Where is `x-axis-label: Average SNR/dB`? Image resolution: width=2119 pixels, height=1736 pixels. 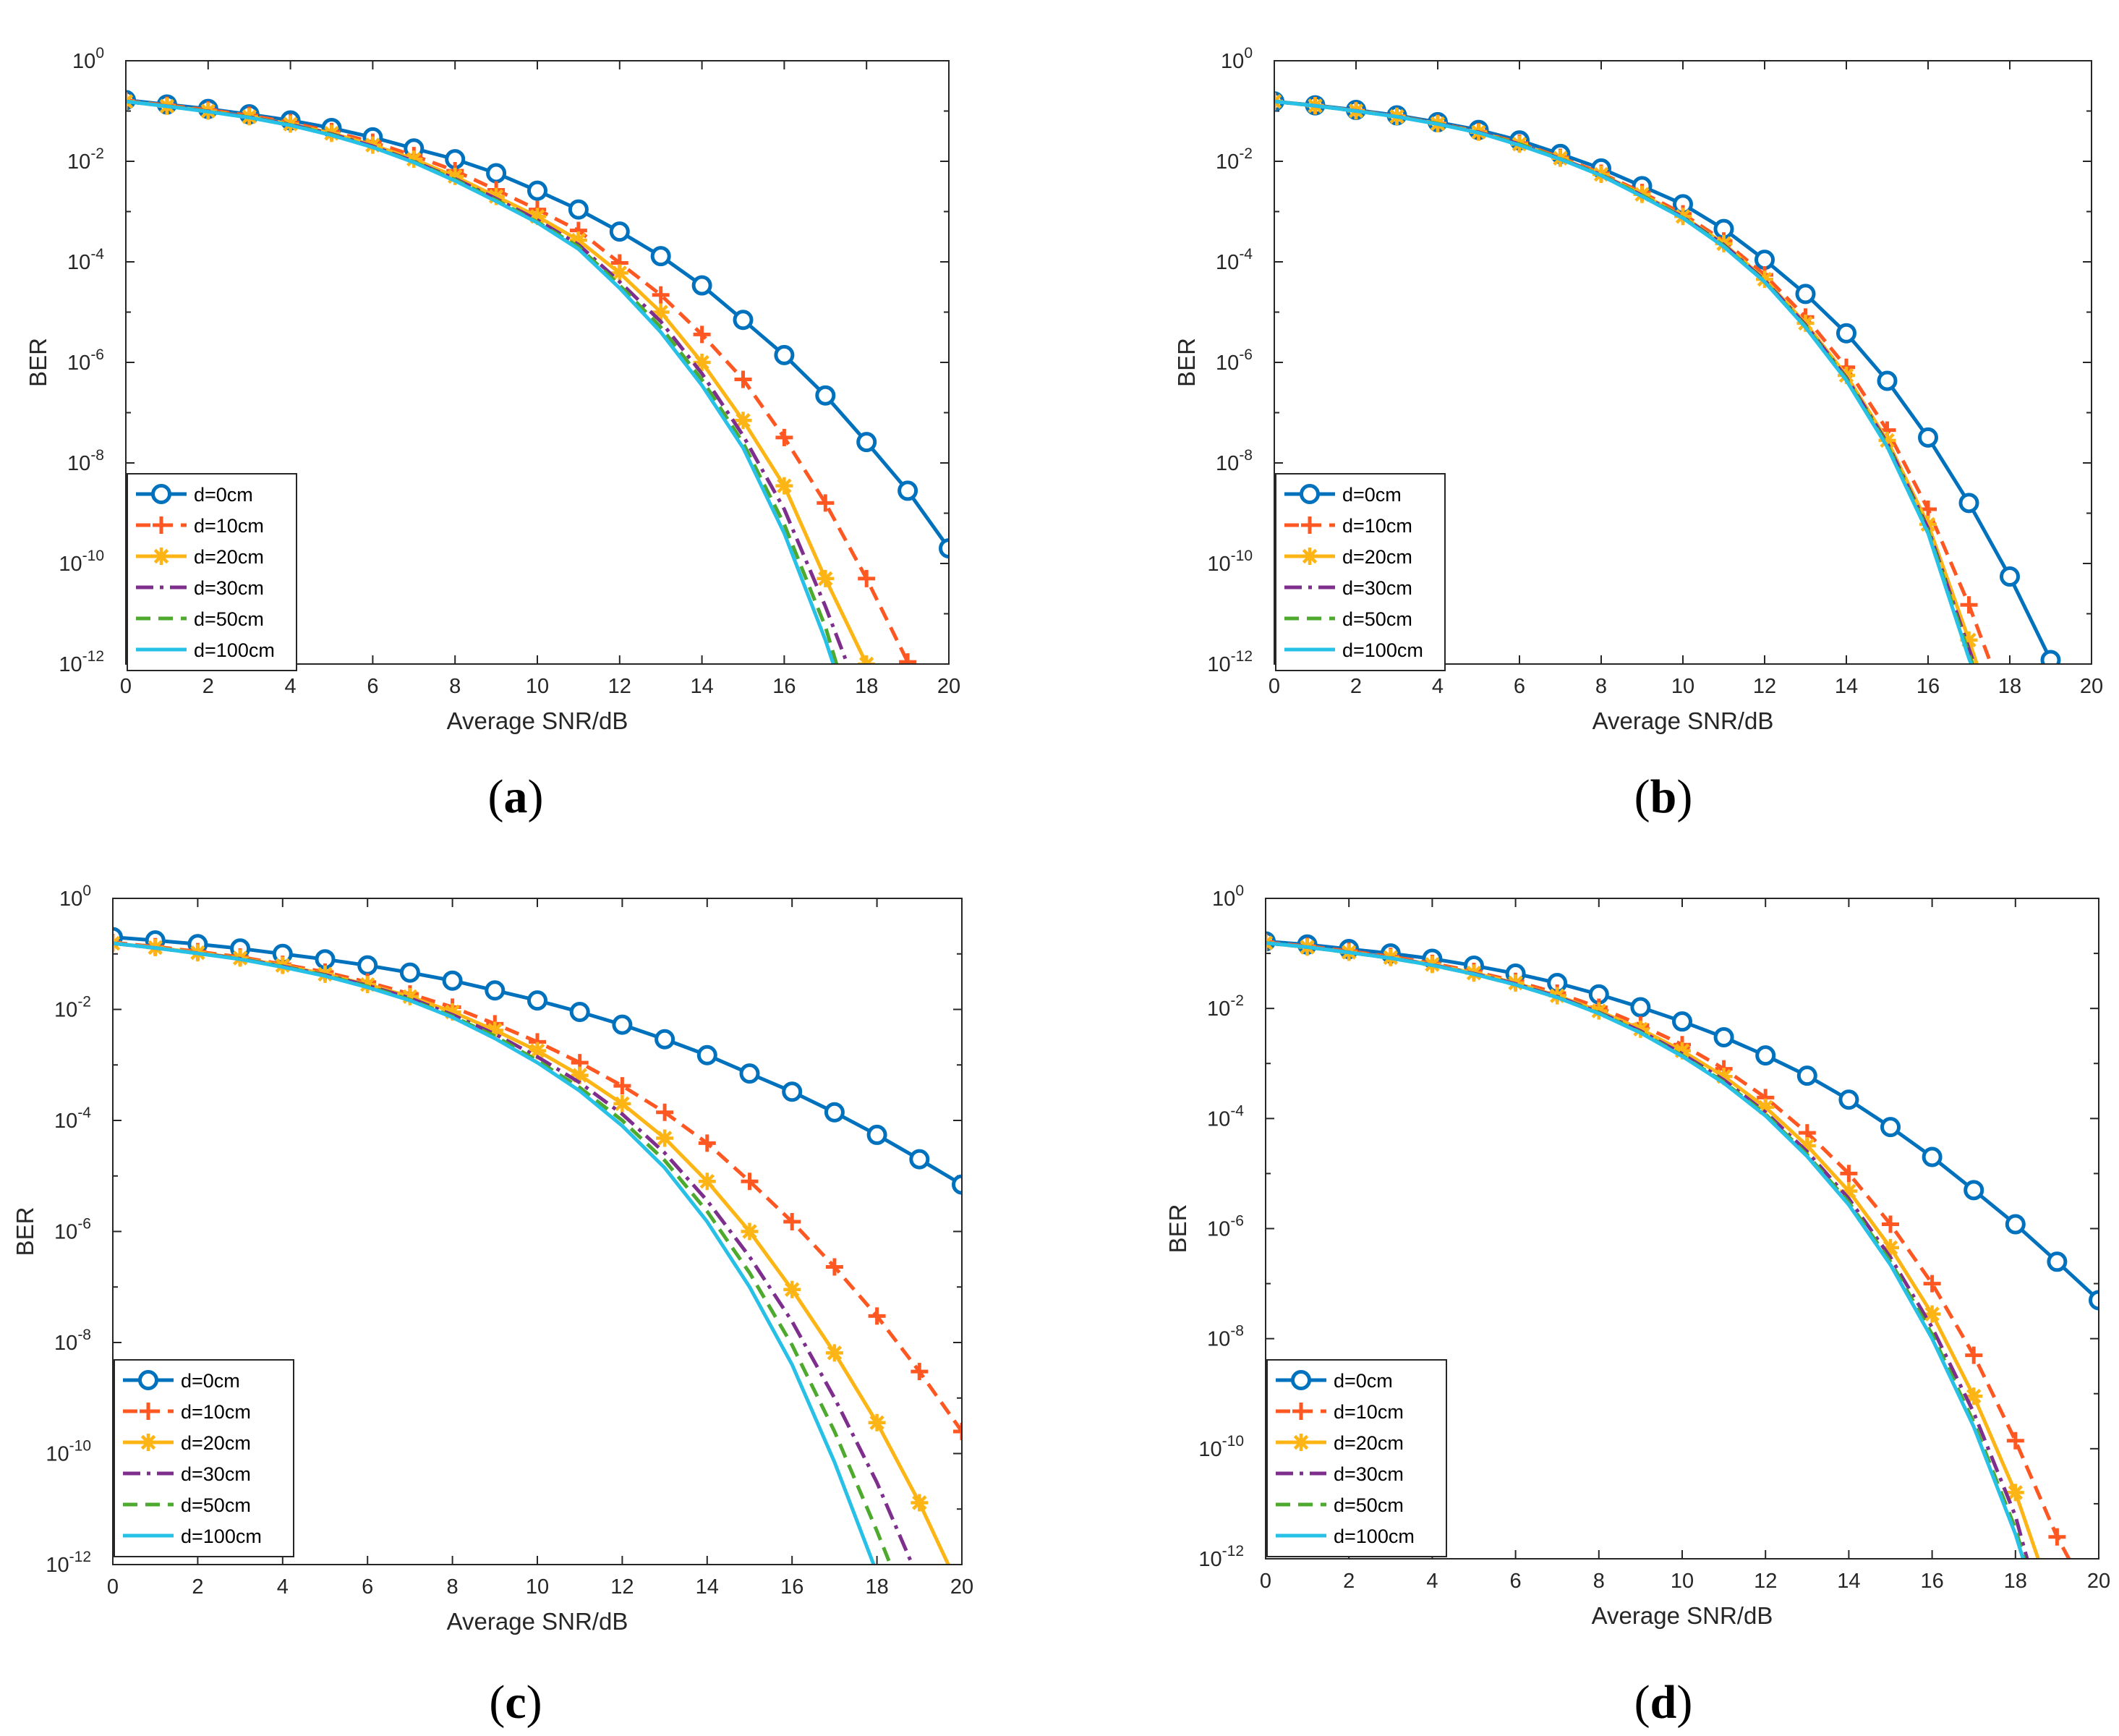 x-axis-label: Average SNR/dB is located at coordinates (537, 721).